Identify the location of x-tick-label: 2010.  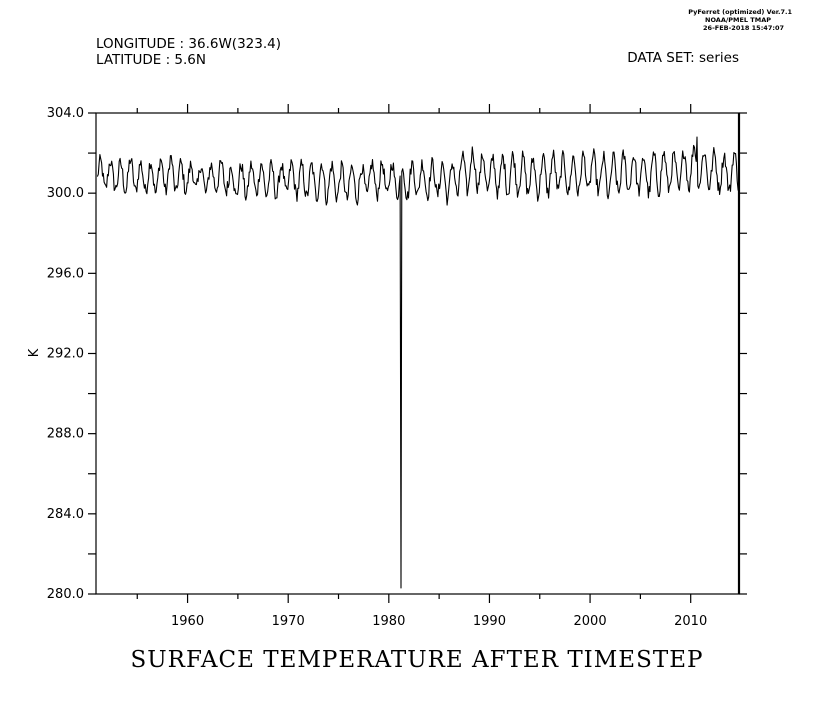
(690, 621).